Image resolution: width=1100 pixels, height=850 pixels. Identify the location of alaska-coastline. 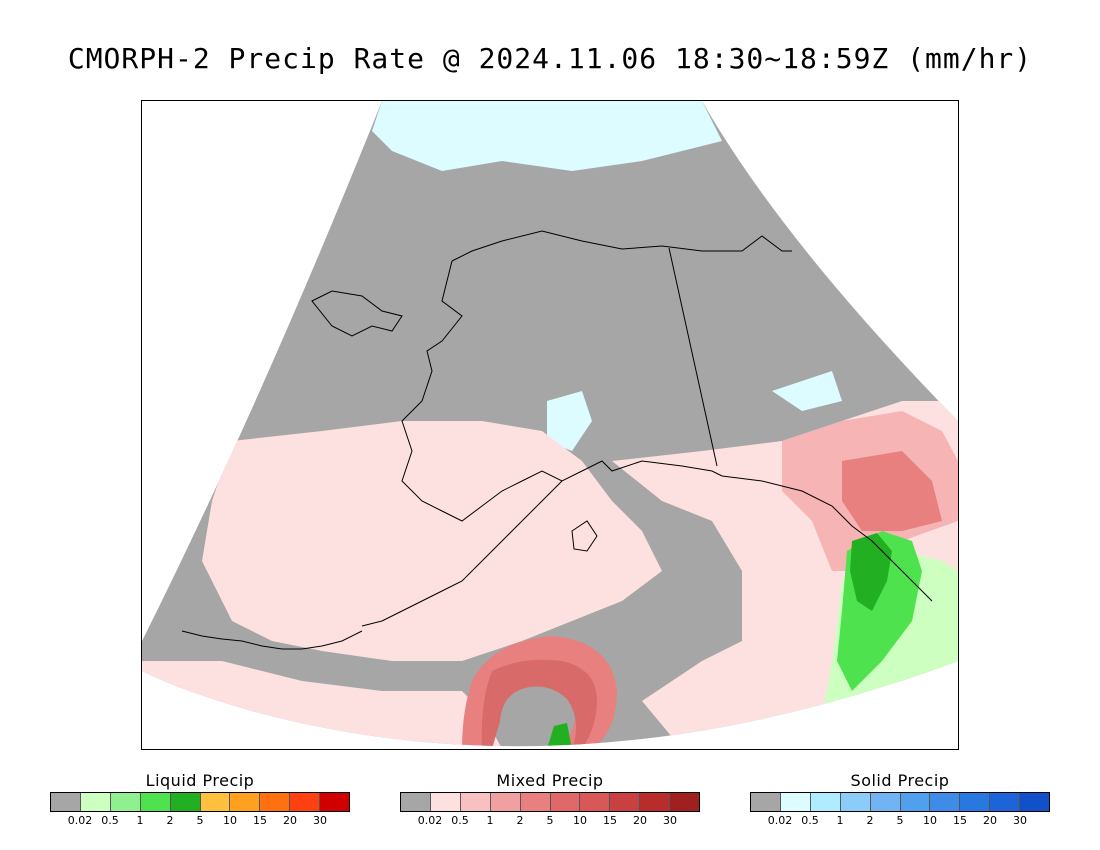
(621, 246).